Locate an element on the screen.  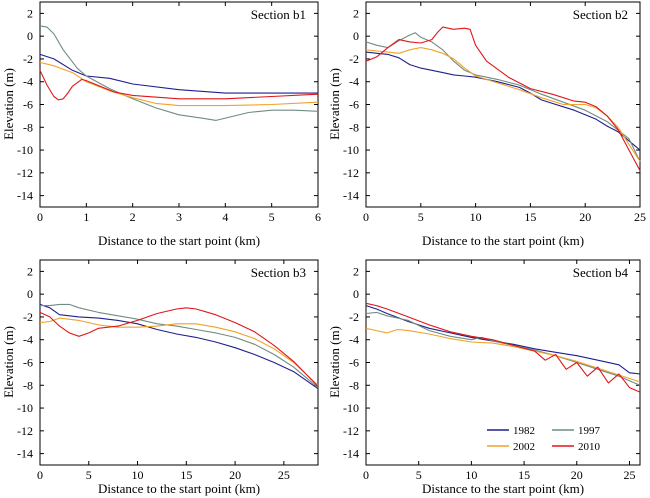
section-title: Section b1 is located at coordinates (278, 14).